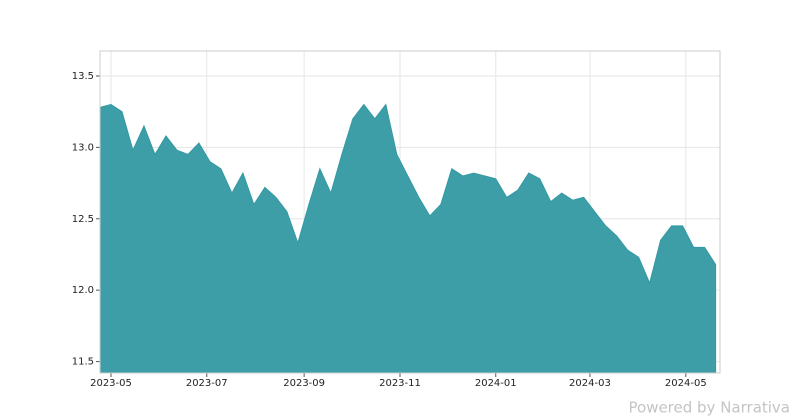 This screenshot has width=800, height=420. I want to click on y-tick-label: 12.0, so click(83, 290).